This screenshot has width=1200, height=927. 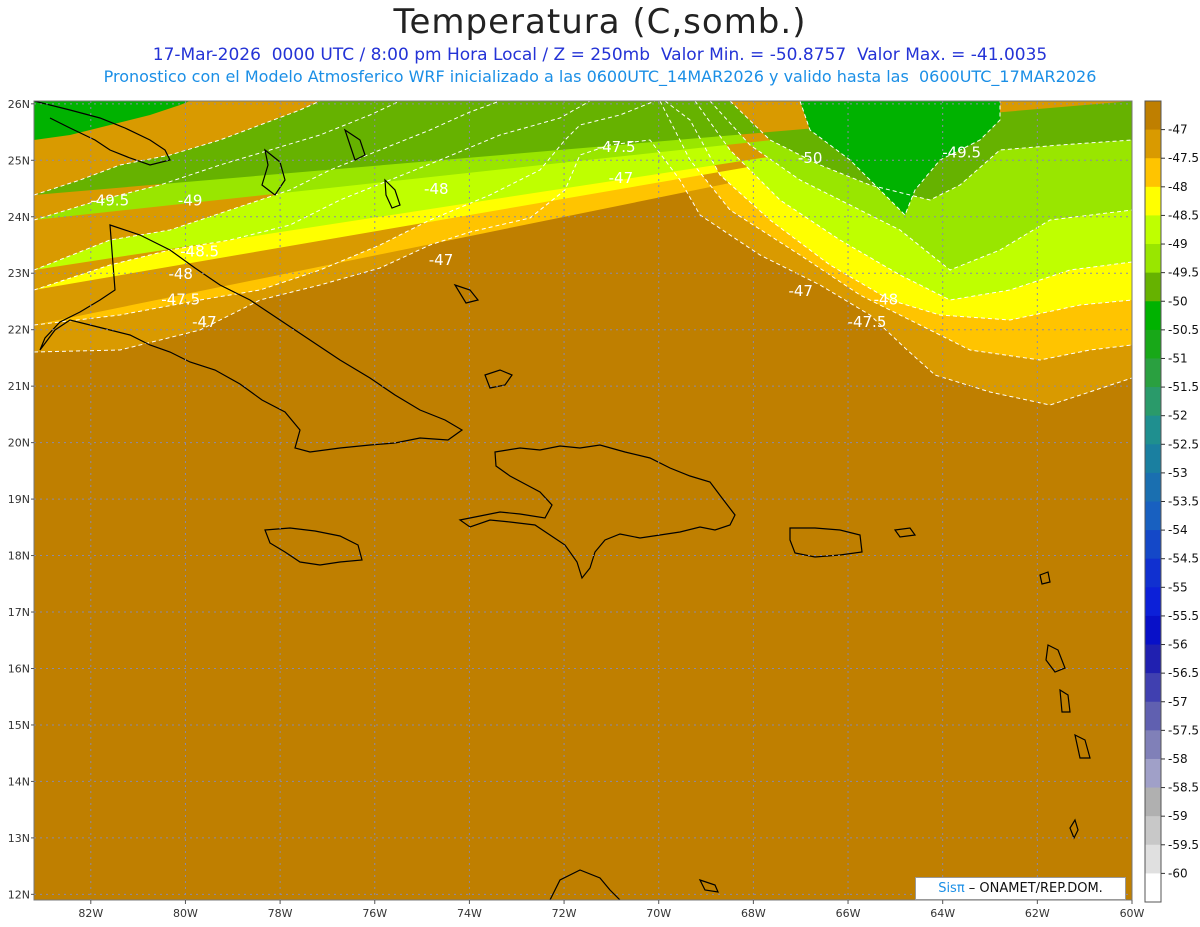 What do you see at coordinates (1183, 273) in the screenshot?
I see `colorbar-label: -49.5` at bounding box center [1183, 273].